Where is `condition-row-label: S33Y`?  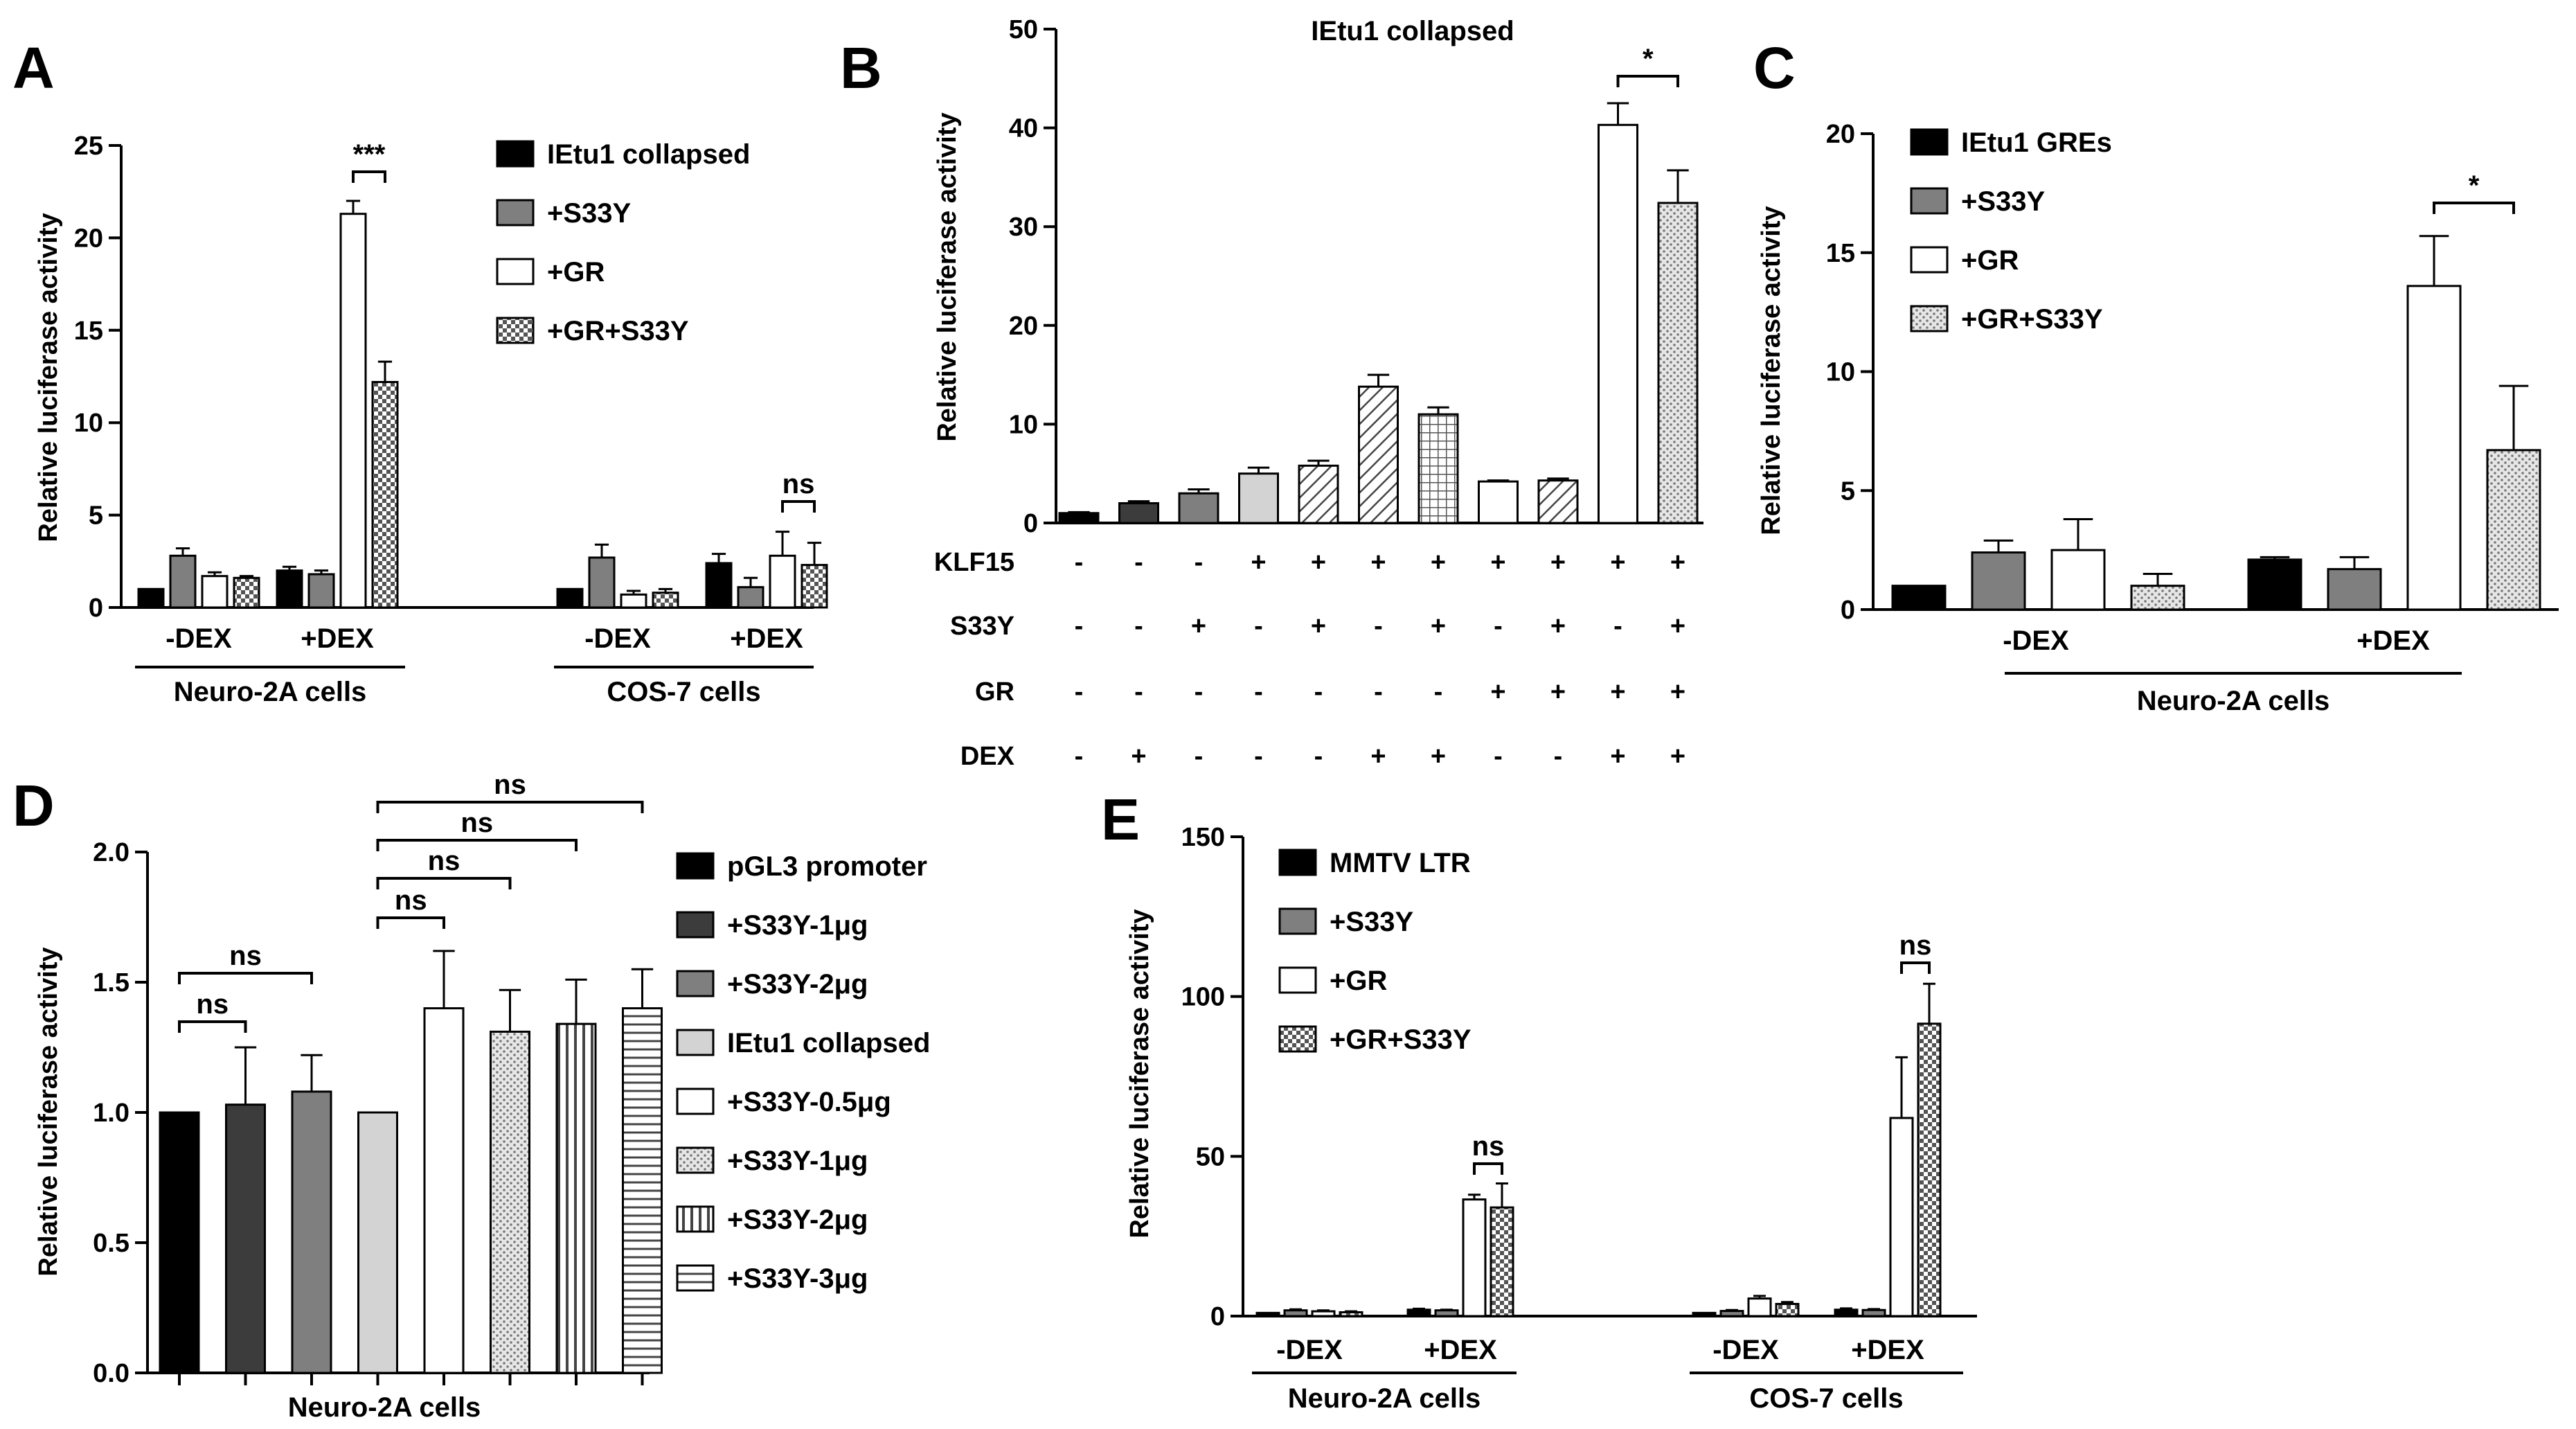 condition-row-label: S33Y is located at coordinates (982, 626).